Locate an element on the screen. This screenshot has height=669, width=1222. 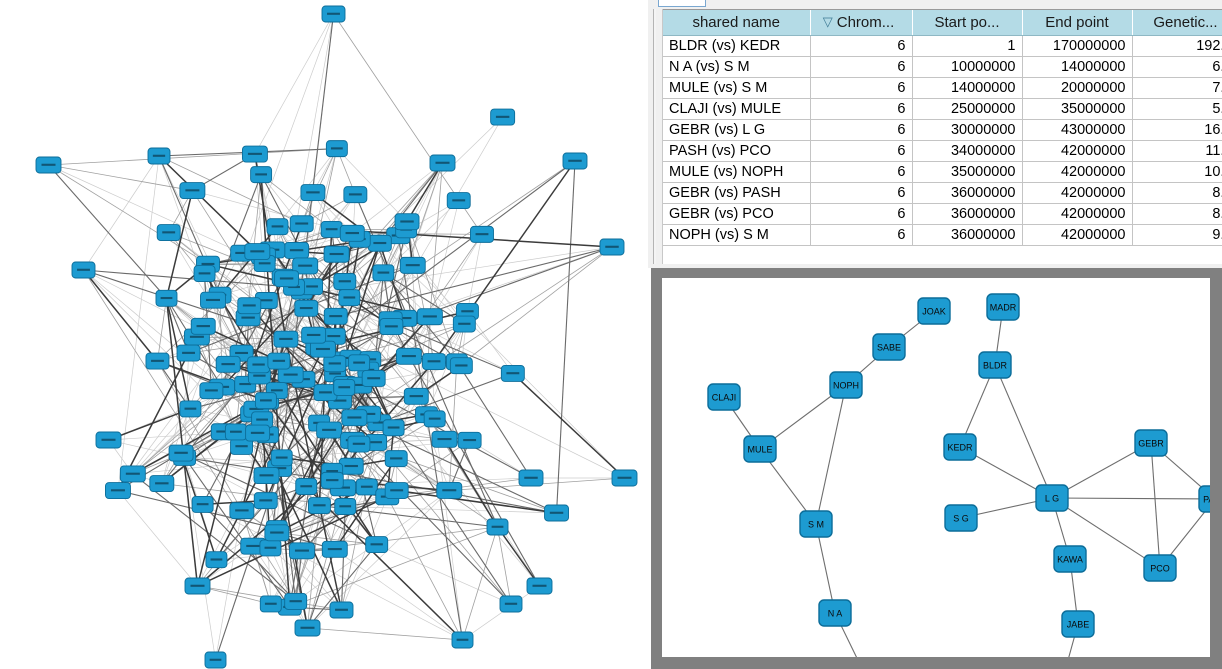
table-cell-start_point: 14000000 is located at coordinates (967, 88).